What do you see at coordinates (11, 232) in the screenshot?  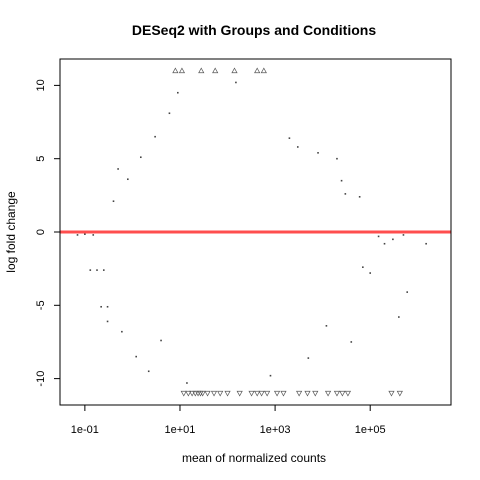 I see `y-axis-label: log fold change` at bounding box center [11, 232].